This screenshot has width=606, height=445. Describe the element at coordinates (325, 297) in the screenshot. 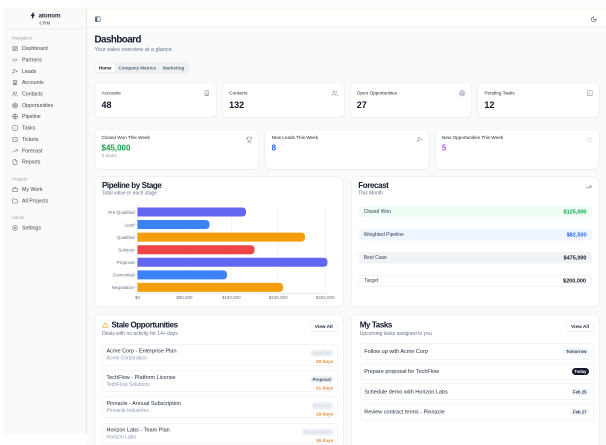

I see `svg-text: $320,000` at that location.